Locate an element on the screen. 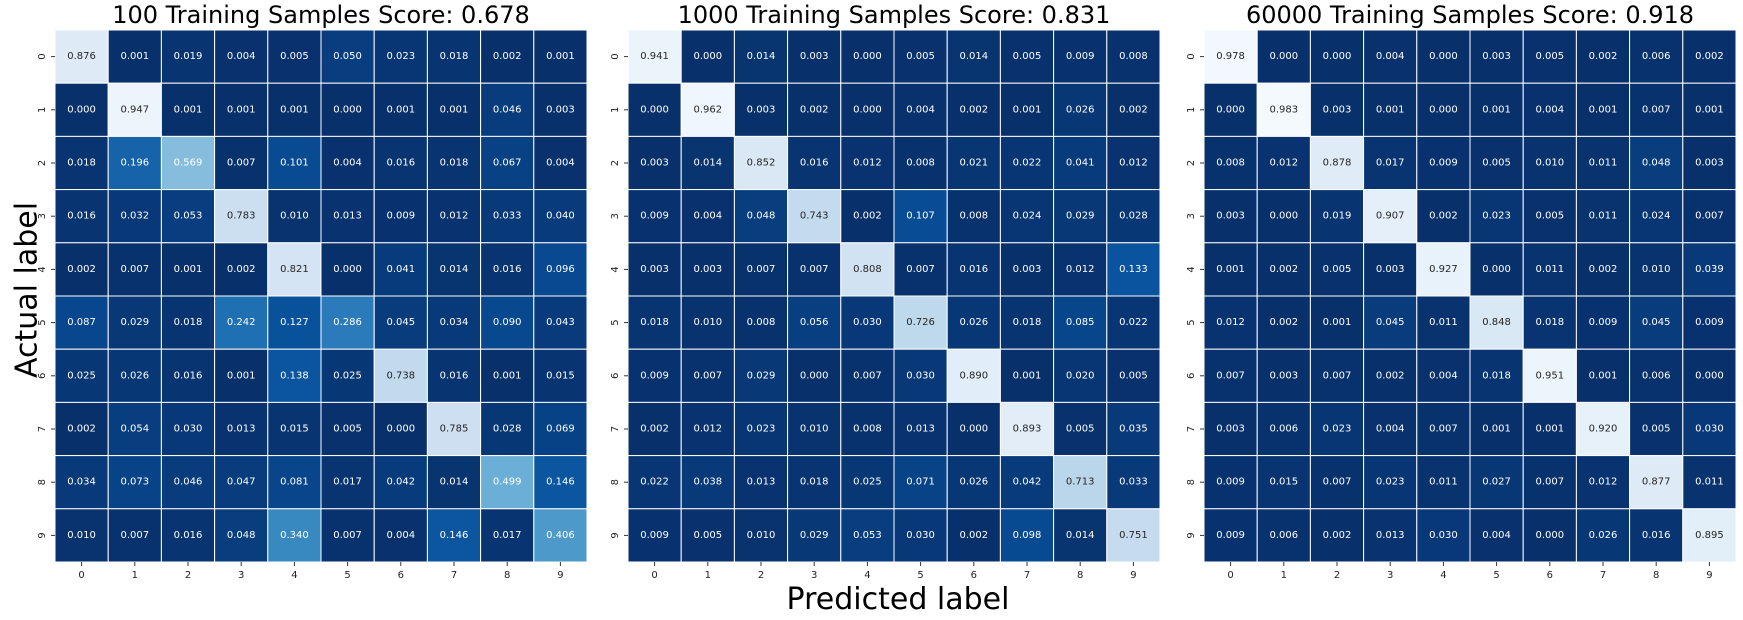  y-tick-label: 4 is located at coordinates (42, 269).